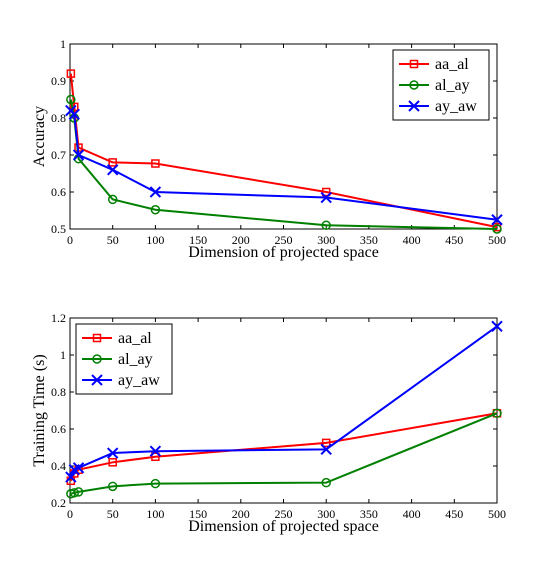  Describe the element at coordinates (58, 466) in the screenshot. I see `y-tick-label: 0.4` at that location.